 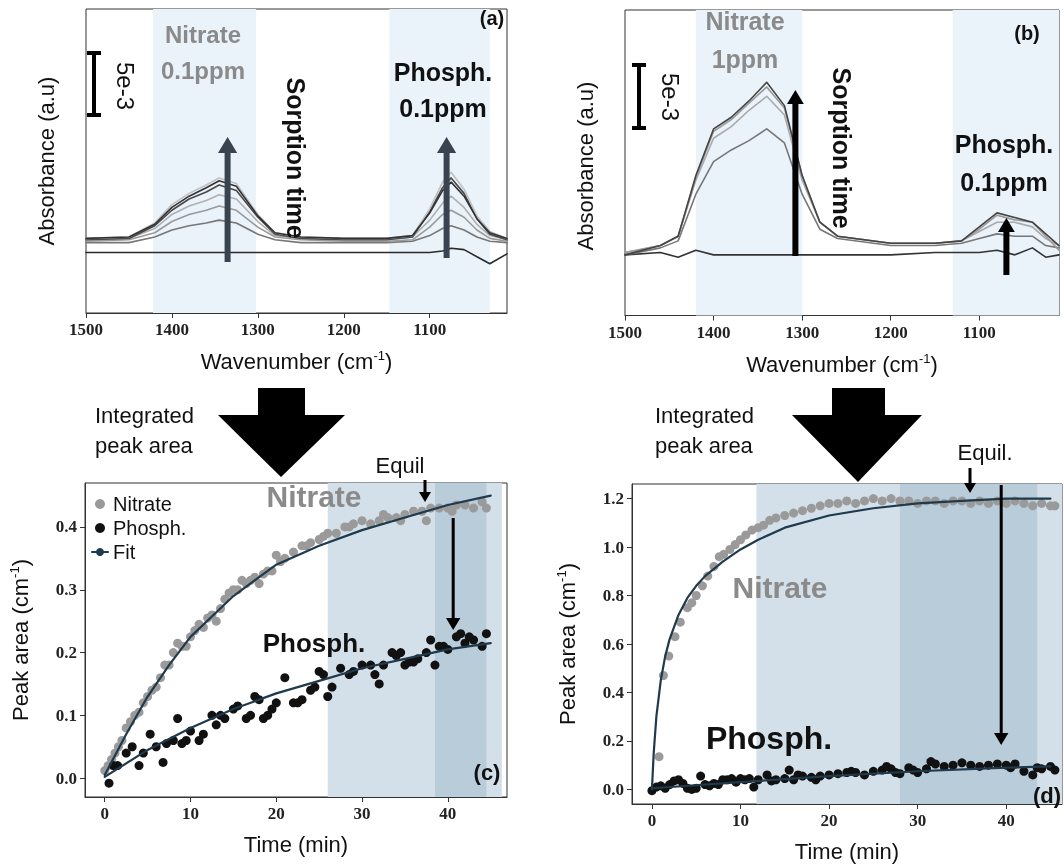 What do you see at coordinates (985, 452) in the screenshot?
I see `text: Equil.` at bounding box center [985, 452].